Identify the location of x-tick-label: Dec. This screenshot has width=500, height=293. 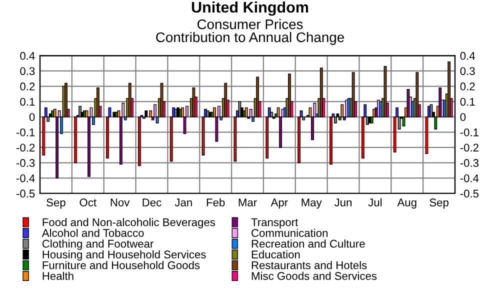
(152, 202).